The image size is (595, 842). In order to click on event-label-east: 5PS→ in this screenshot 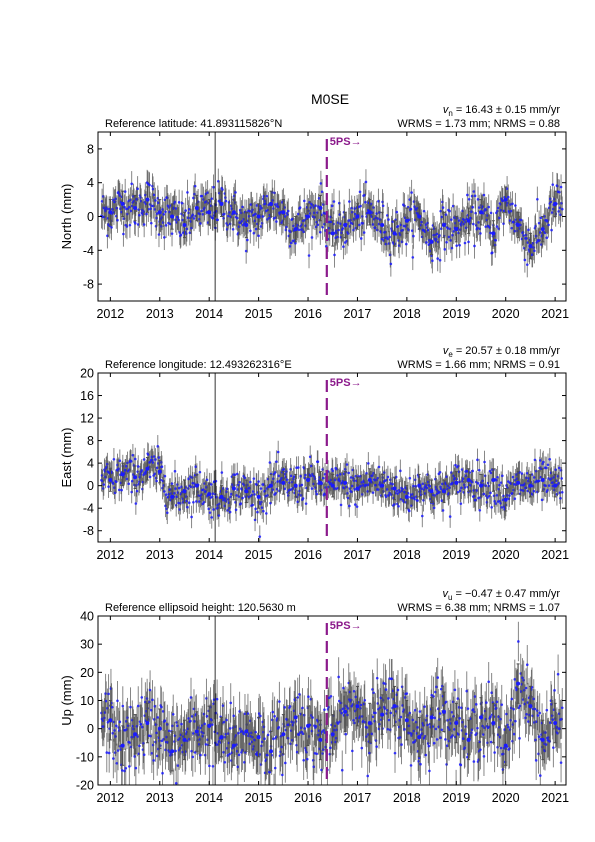, I will do `click(346, 383)`.